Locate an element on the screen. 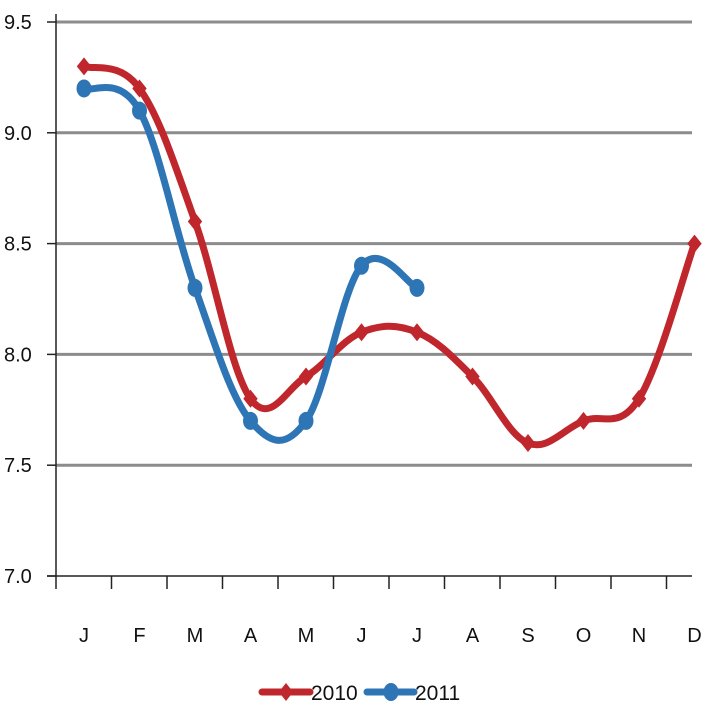  legend: 2010 2011 is located at coordinates (359, 693).